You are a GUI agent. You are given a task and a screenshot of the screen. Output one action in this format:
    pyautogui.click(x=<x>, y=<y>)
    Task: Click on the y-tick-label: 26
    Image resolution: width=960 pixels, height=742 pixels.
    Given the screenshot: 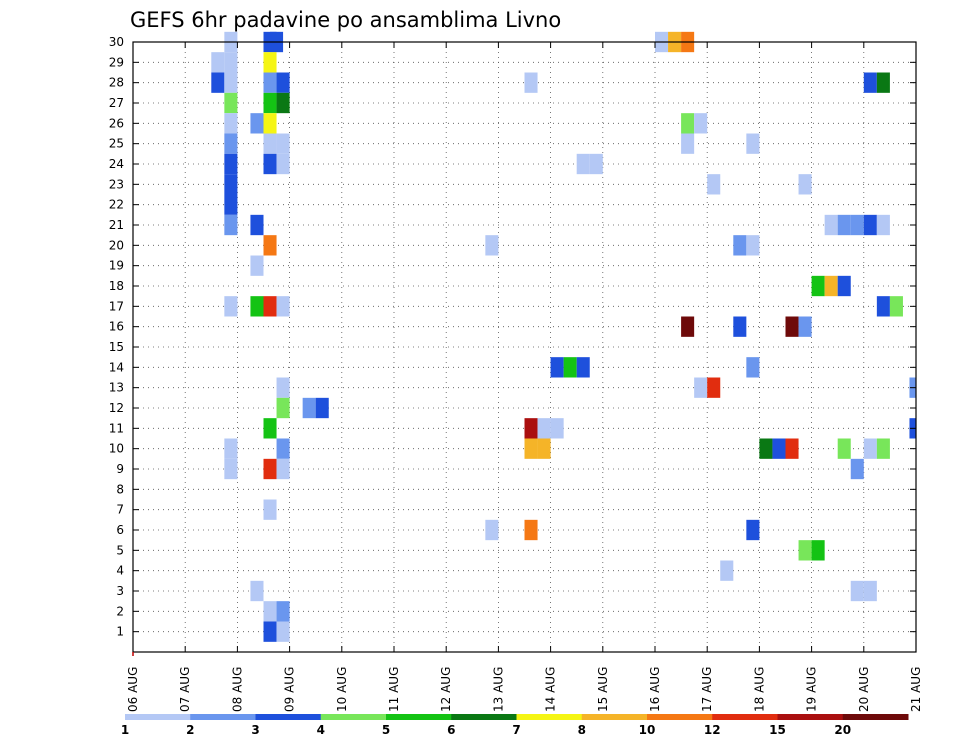 What is the action you would take?
    pyautogui.click(x=116, y=123)
    